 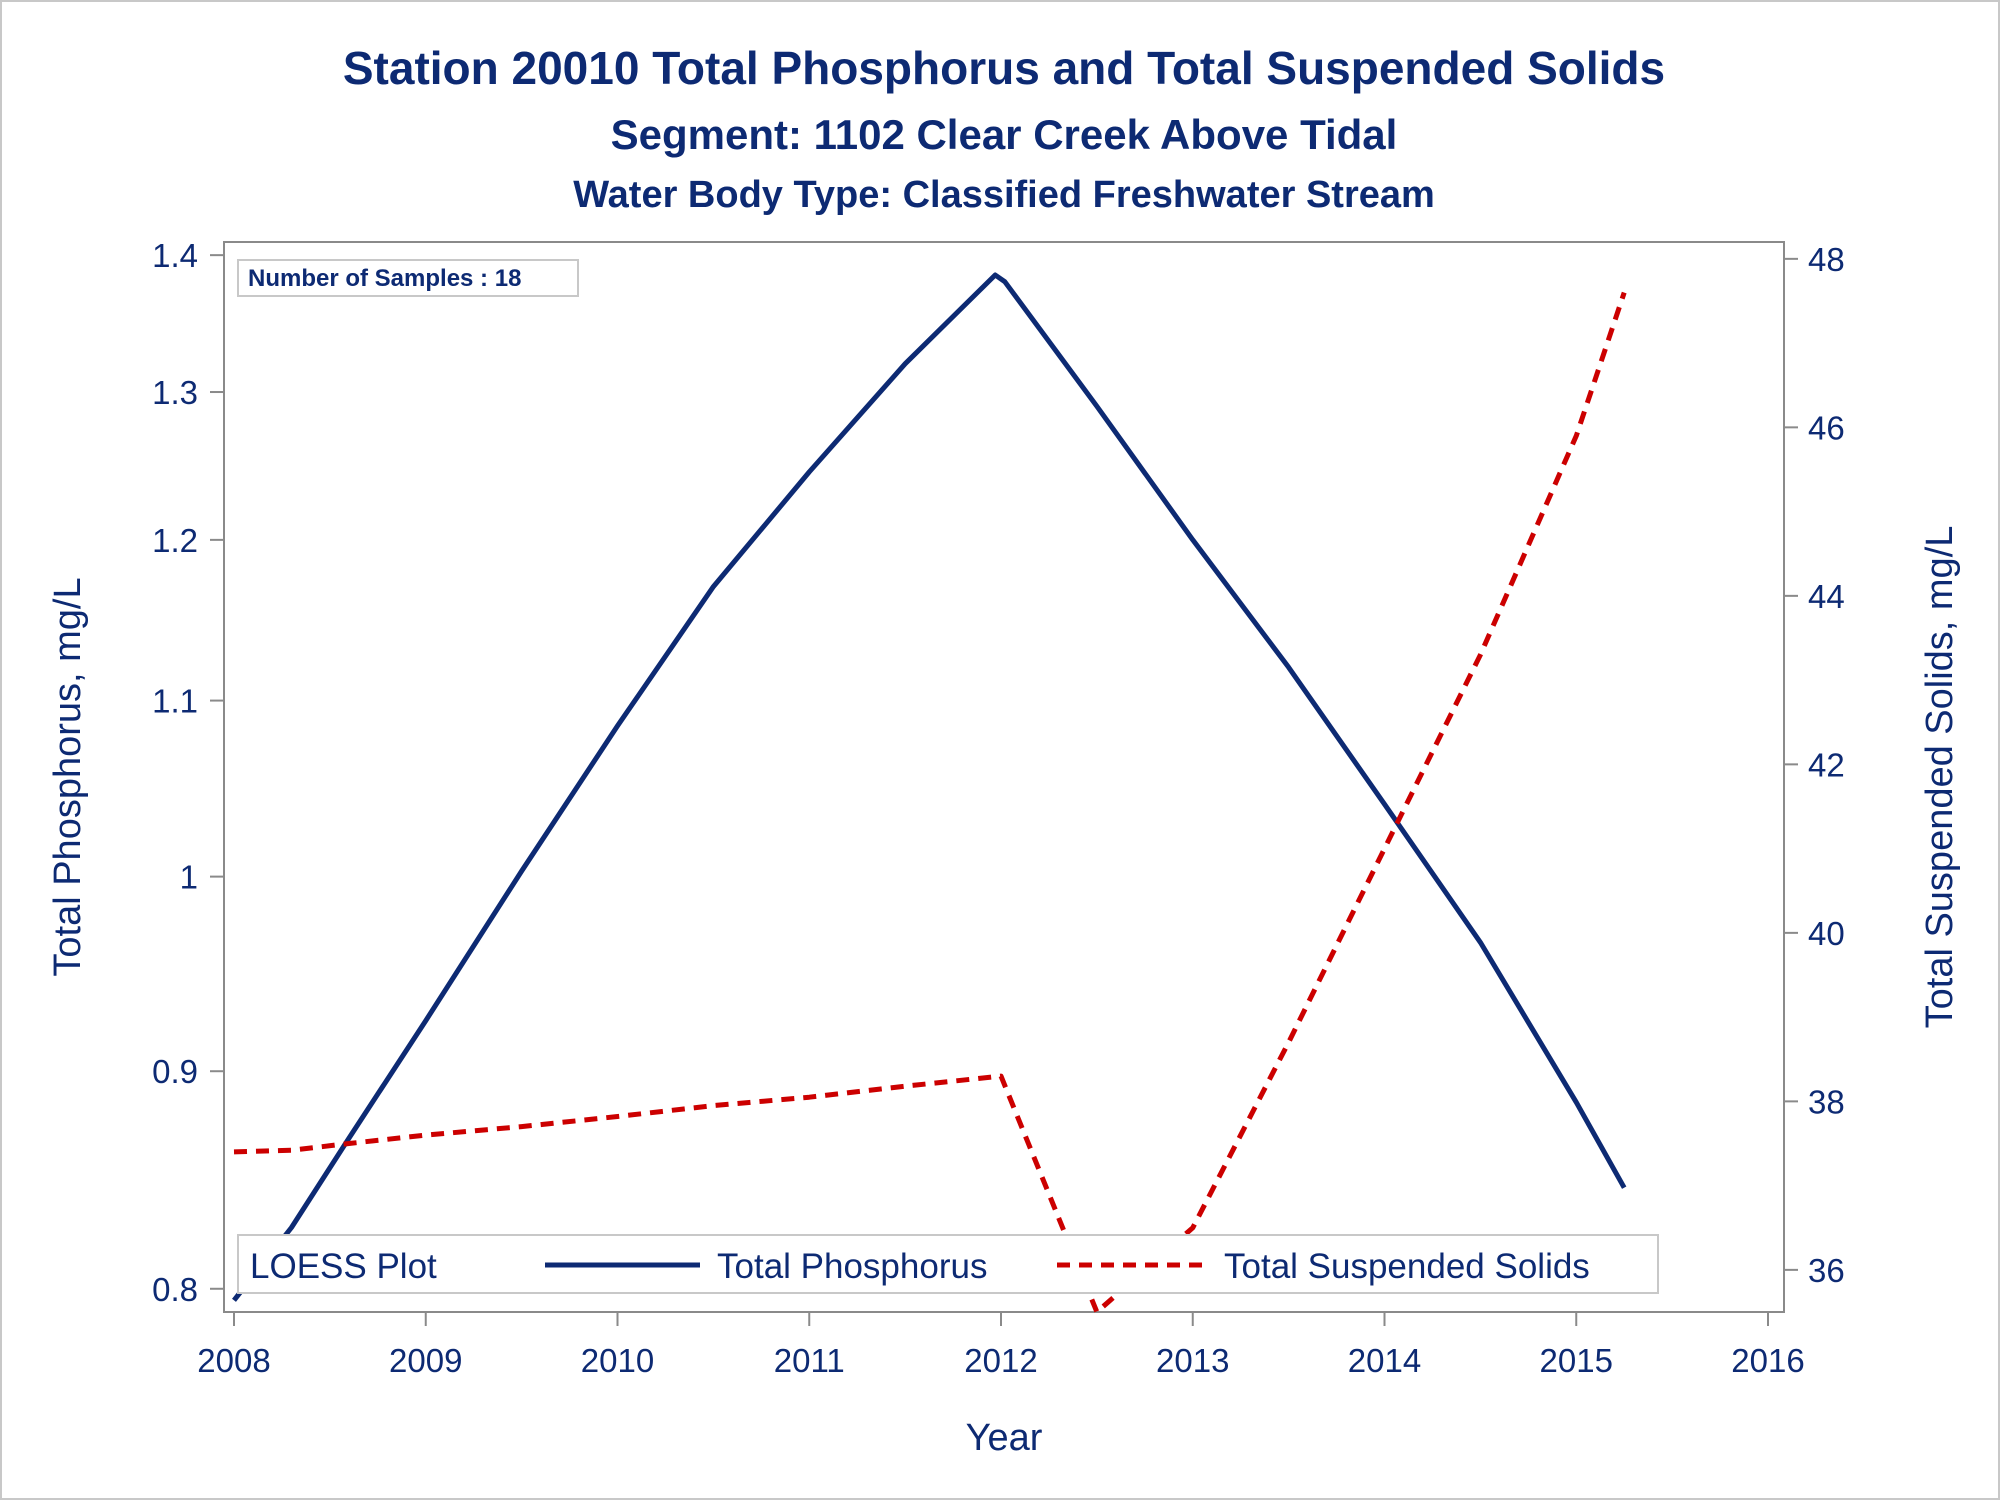 What do you see at coordinates (425, 1360) in the screenshot?
I see `x-tick-label: 2009` at bounding box center [425, 1360].